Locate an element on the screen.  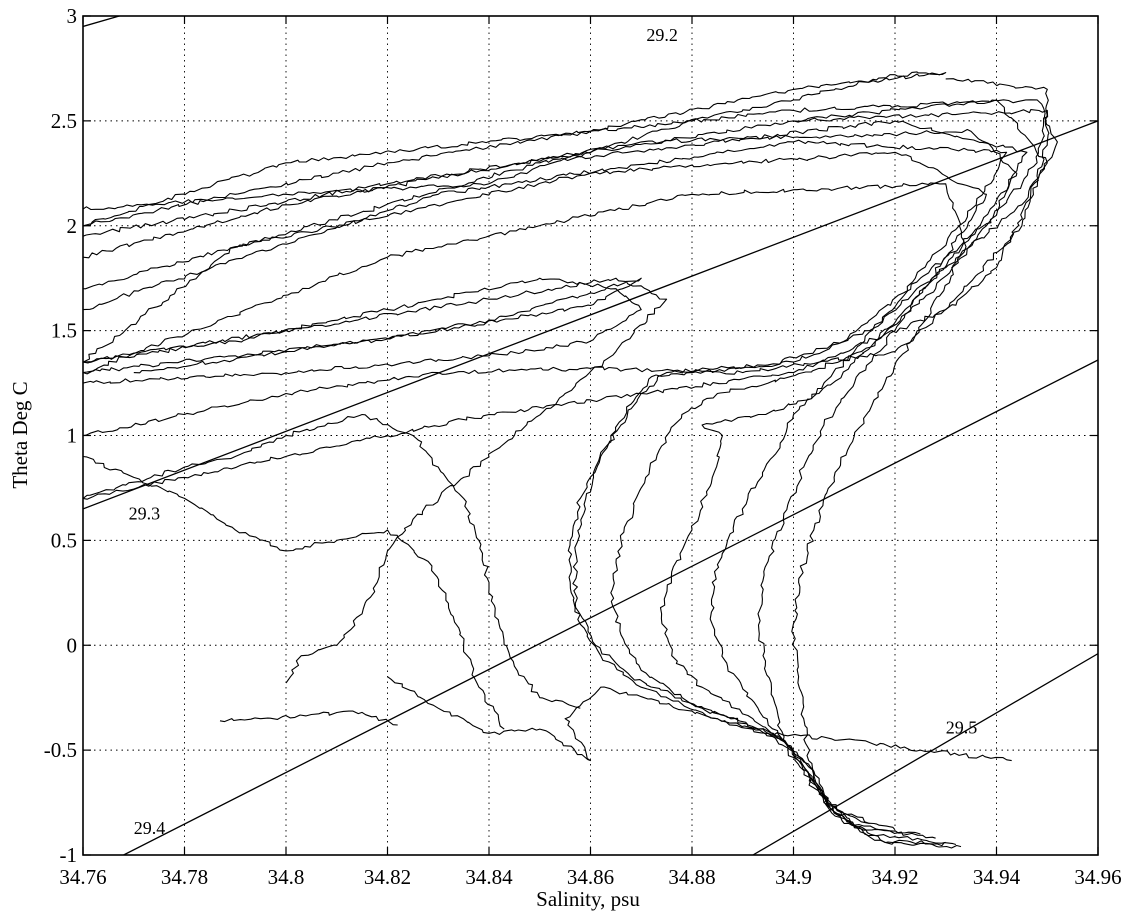
y-tick-labels: -1 -0.5 0 0.5 1 1.5 2 2.5 3 is located at coordinates (60, 435).